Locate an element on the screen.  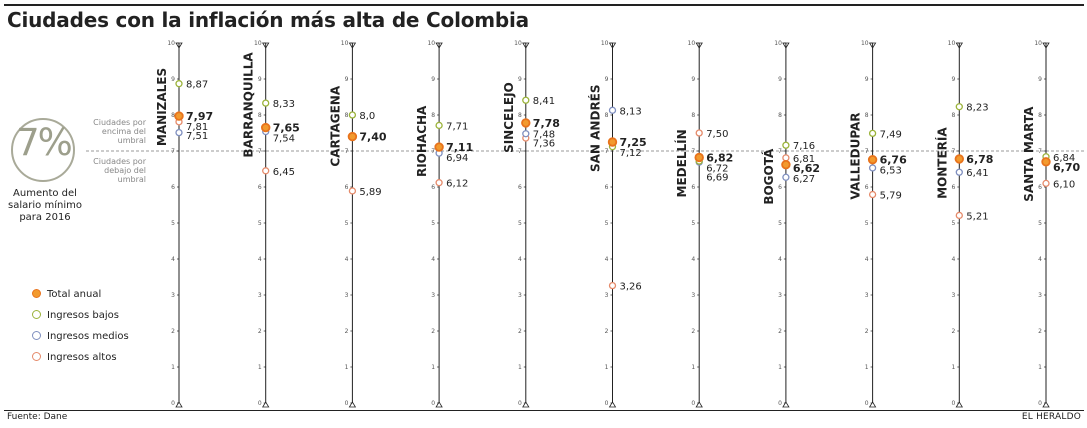
value-label-total-medell-n: 6,82 is located at coordinates (719, 157).